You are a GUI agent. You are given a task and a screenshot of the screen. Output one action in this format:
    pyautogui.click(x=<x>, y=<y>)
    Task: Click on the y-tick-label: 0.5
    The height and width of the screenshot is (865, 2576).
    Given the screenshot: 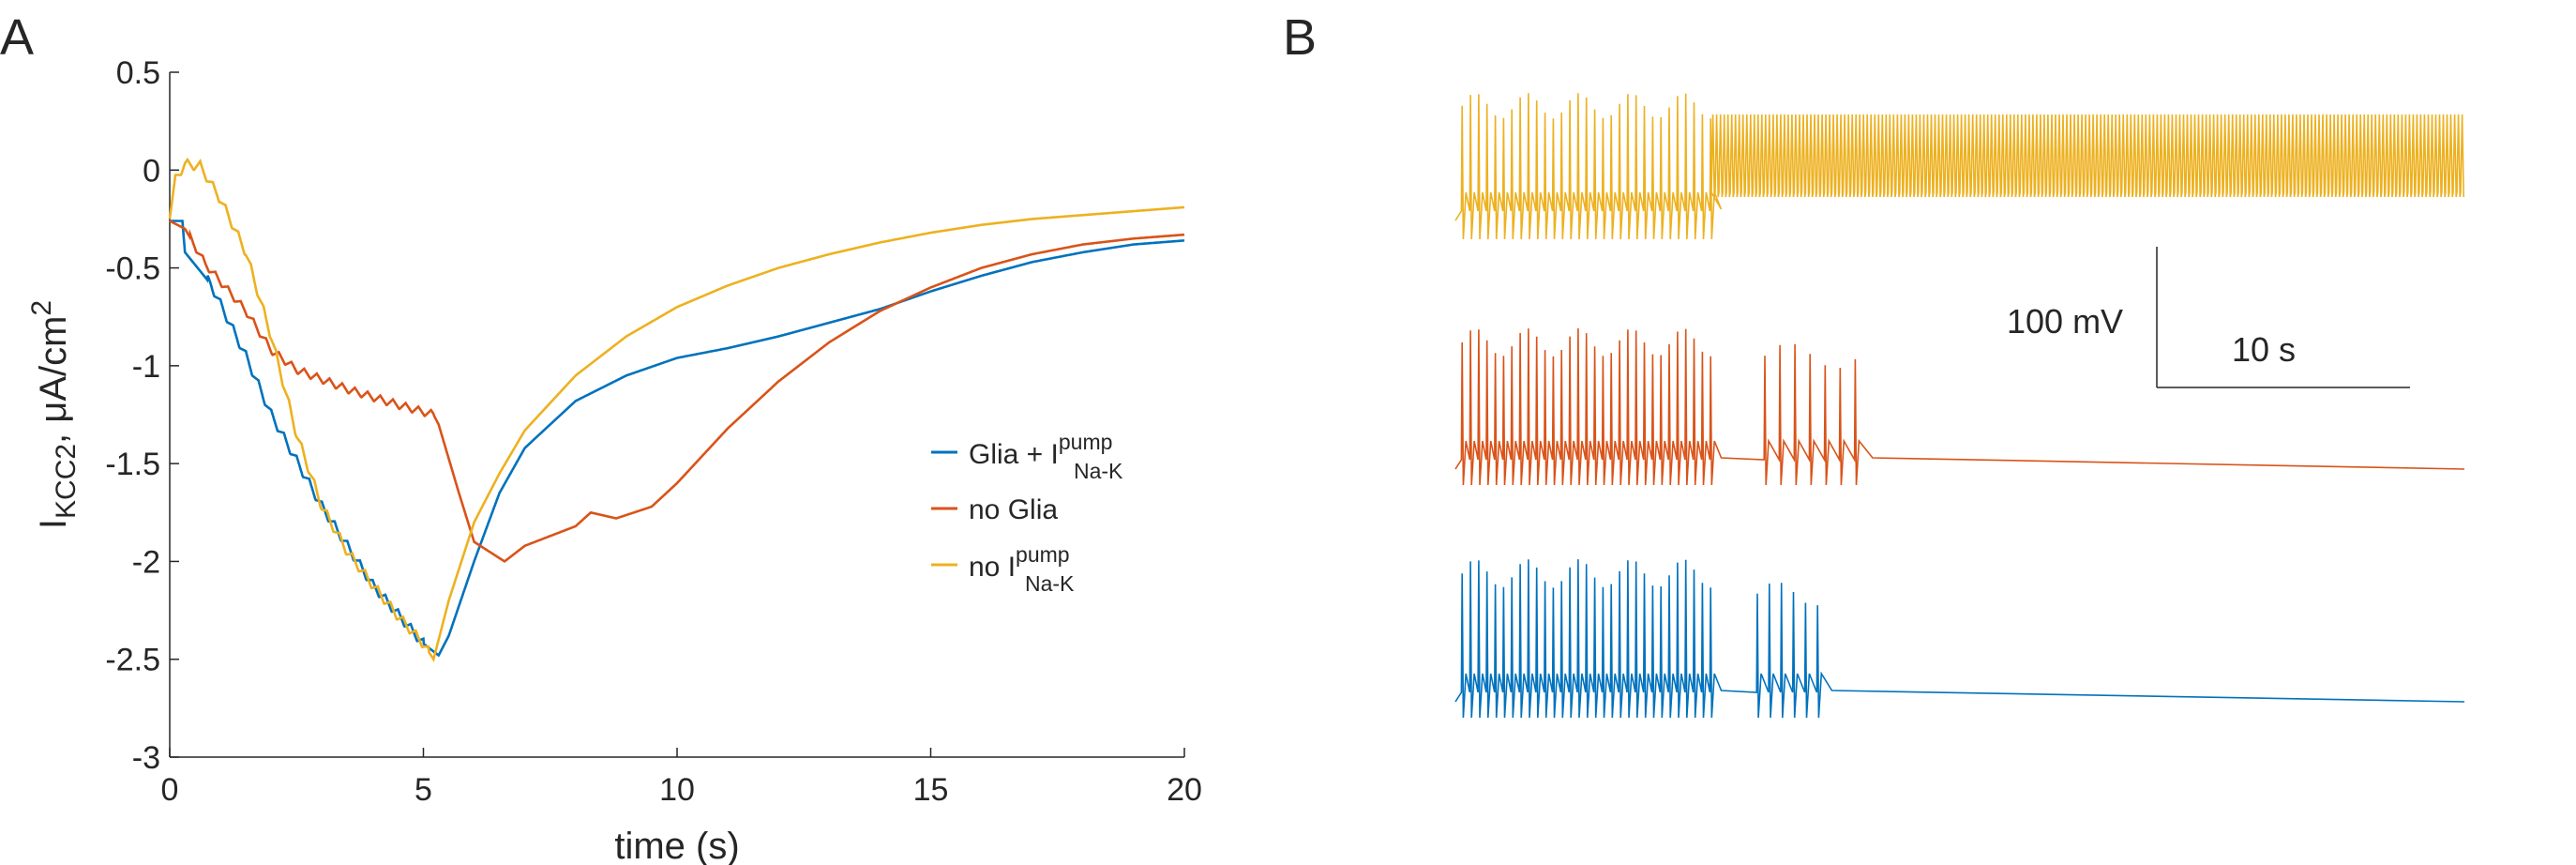 What is the action you would take?
    pyautogui.click(x=138, y=73)
    